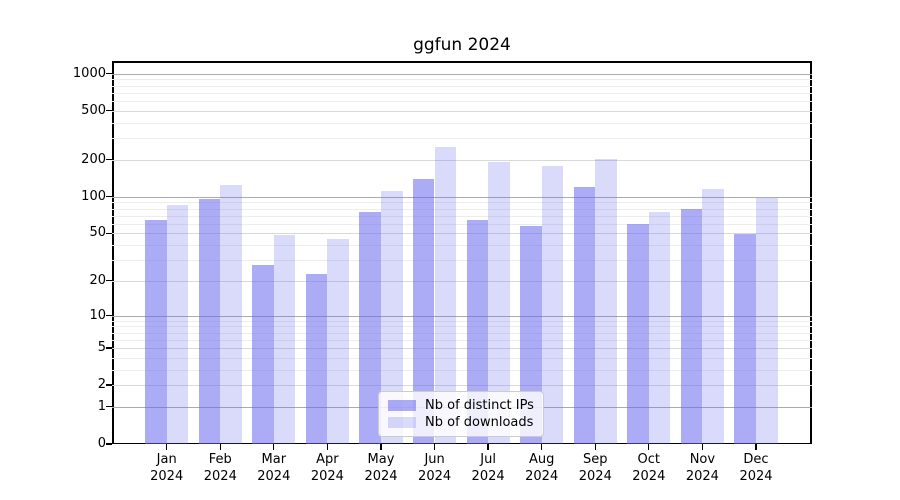 Image resolution: width=900 pixels, height=500 pixels. Describe the element at coordinates (101, 347) in the screenshot. I see `y-tick-label-5: 5` at that location.